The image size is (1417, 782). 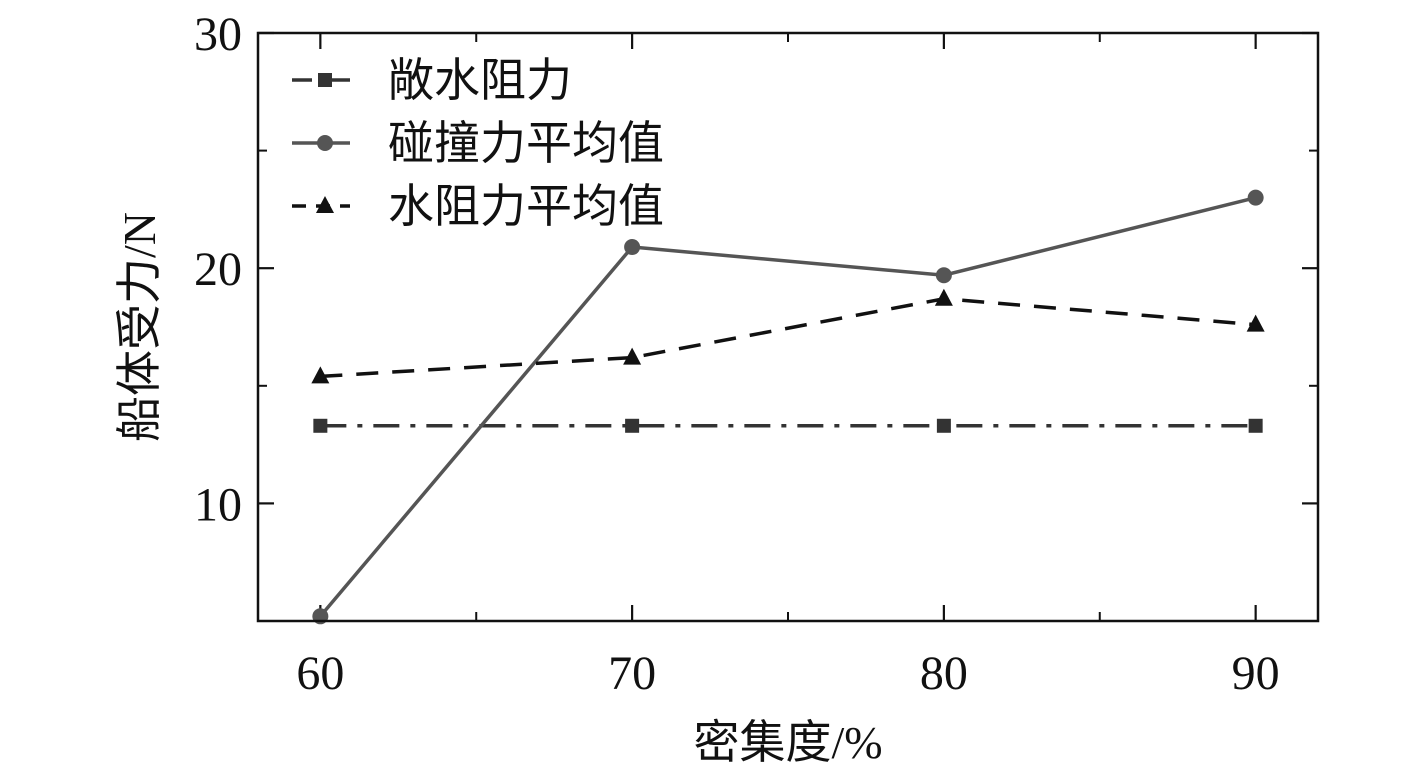 What do you see at coordinates (632, 673) in the screenshot?
I see `x-tick-label: 70` at bounding box center [632, 673].